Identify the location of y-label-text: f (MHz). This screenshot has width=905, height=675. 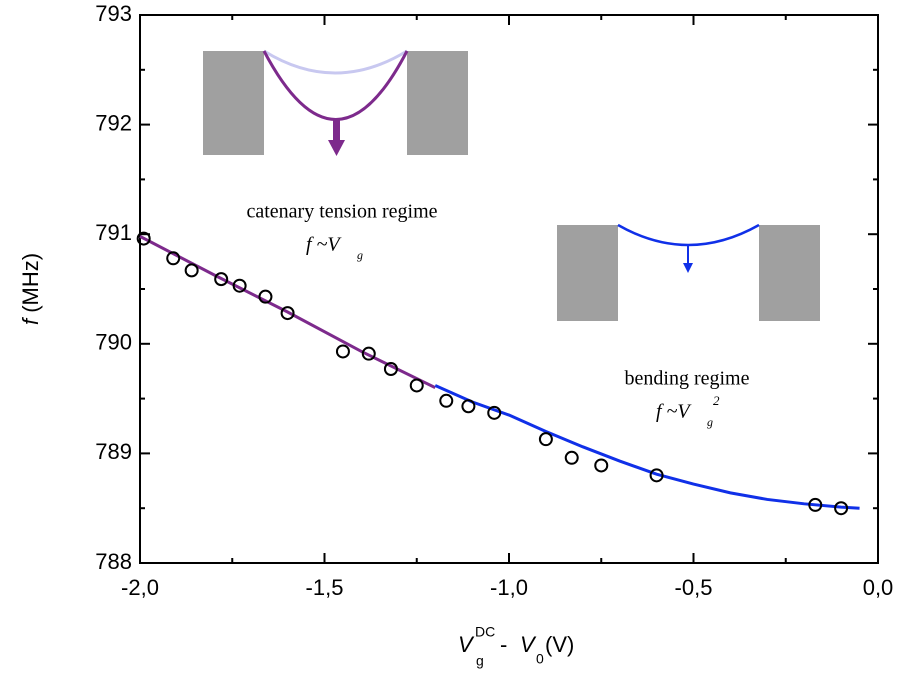
(30, 289).